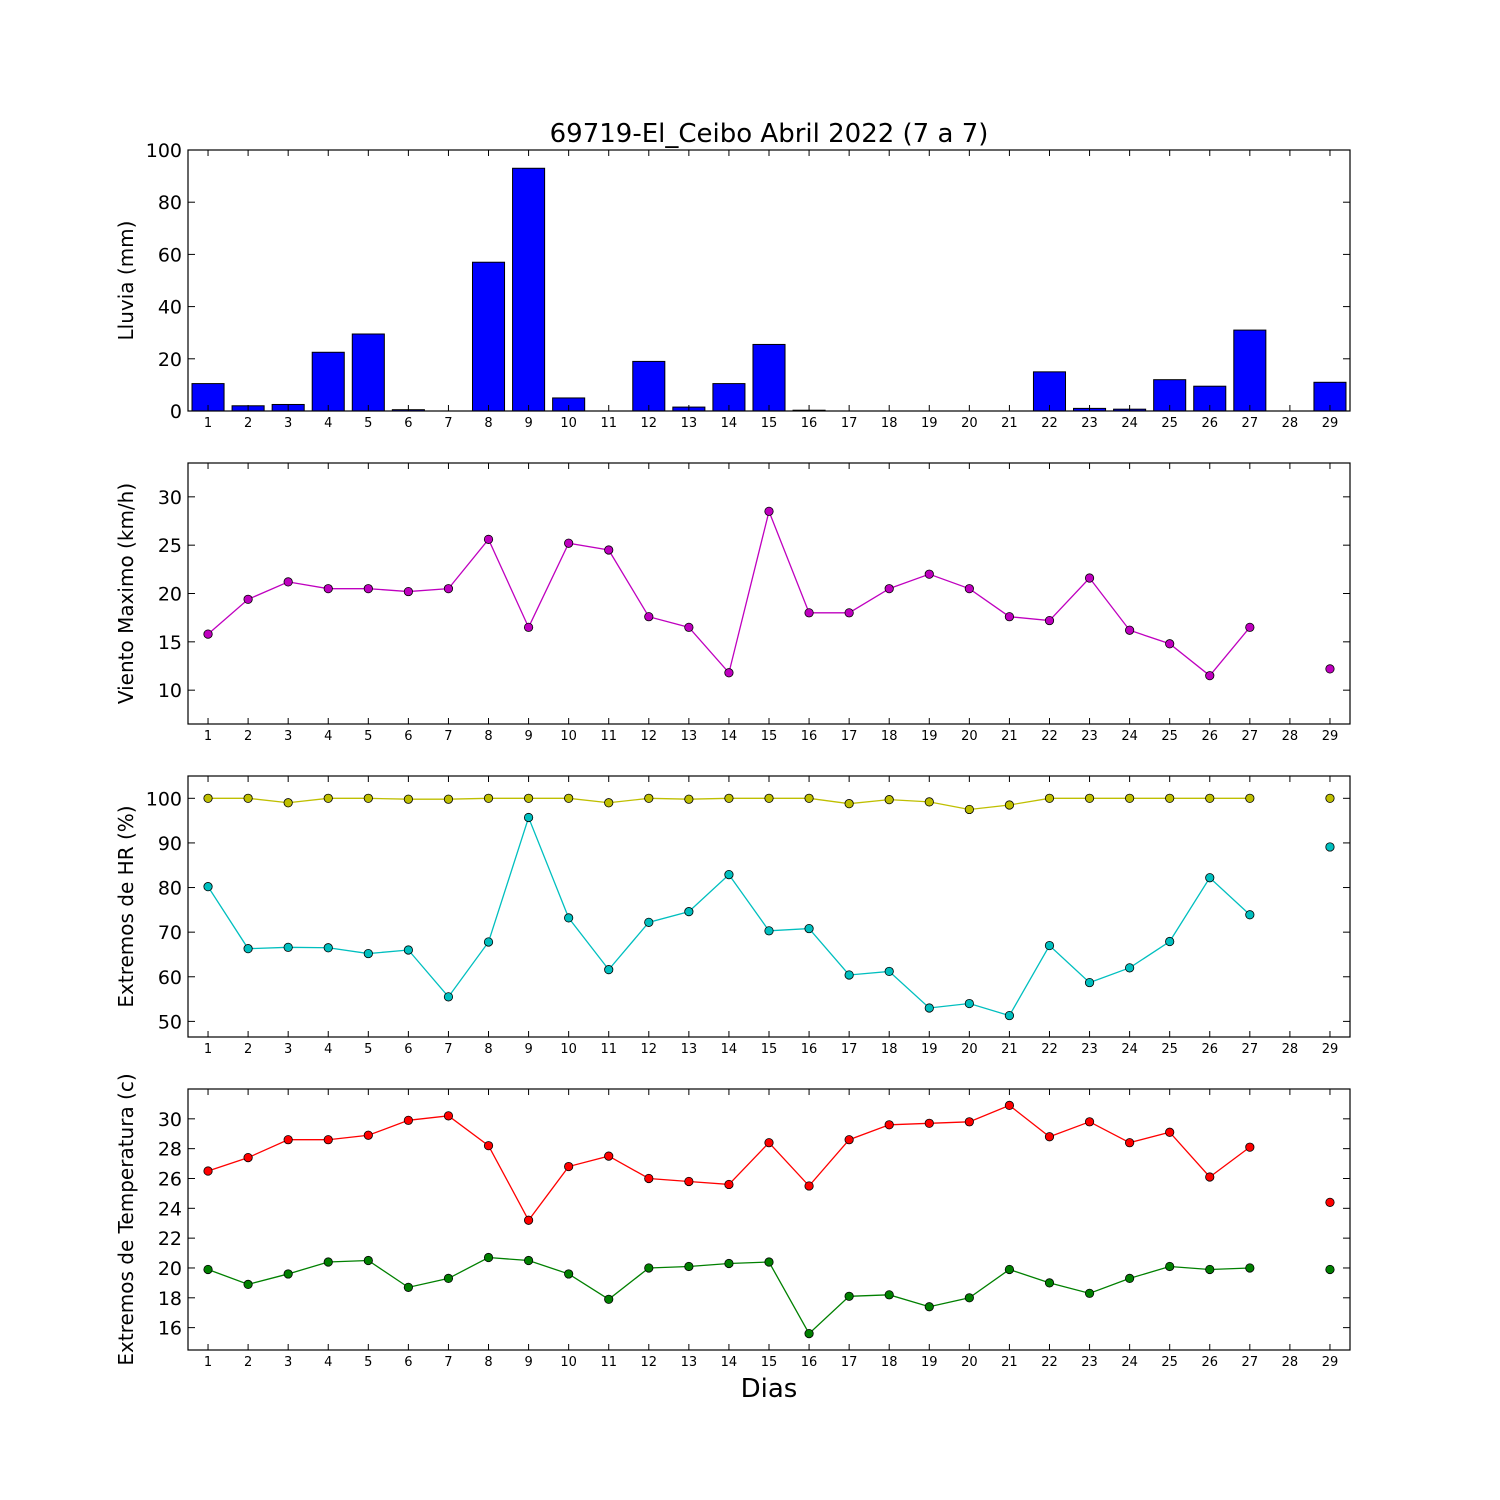 Image resolution: width=1500 pixels, height=1500 pixels. What do you see at coordinates (170, 546) in the screenshot?
I see `y-tick-label: 25` at bounding box center [170, 546].